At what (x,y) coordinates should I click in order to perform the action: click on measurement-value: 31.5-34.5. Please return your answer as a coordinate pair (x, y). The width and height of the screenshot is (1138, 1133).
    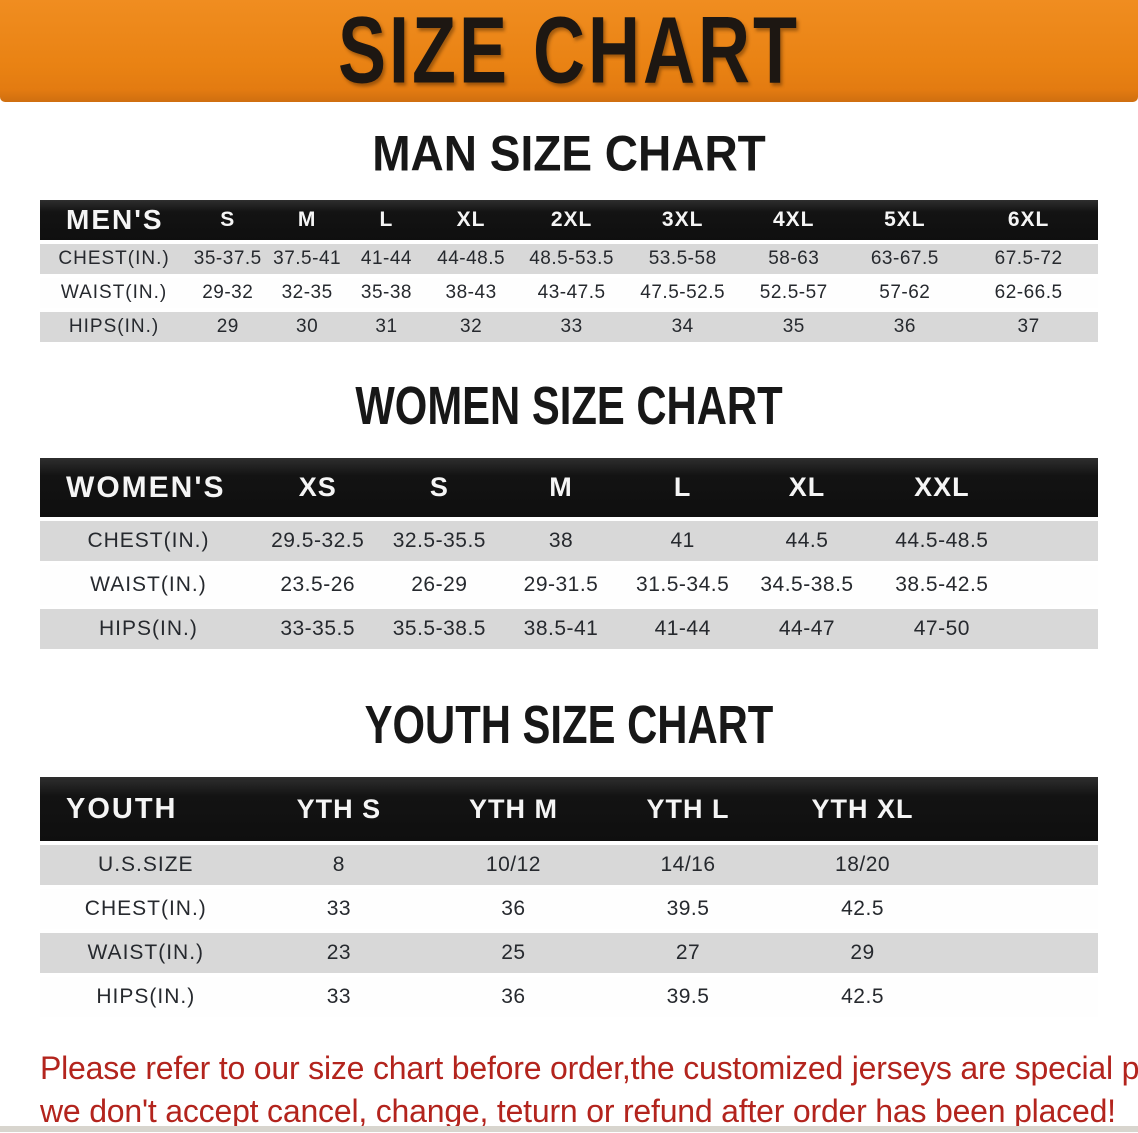
    Looking at the image, I should click on (682, 585).